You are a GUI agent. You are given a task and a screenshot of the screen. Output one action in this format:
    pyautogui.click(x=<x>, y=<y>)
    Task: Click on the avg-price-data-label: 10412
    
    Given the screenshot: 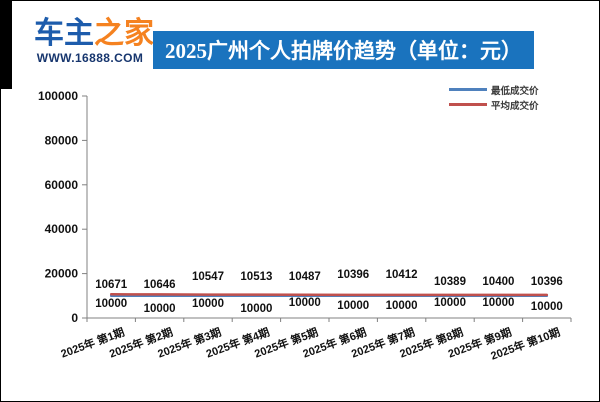 What is the action you would take?
    pyautogui.click(x=402, y=275)
    